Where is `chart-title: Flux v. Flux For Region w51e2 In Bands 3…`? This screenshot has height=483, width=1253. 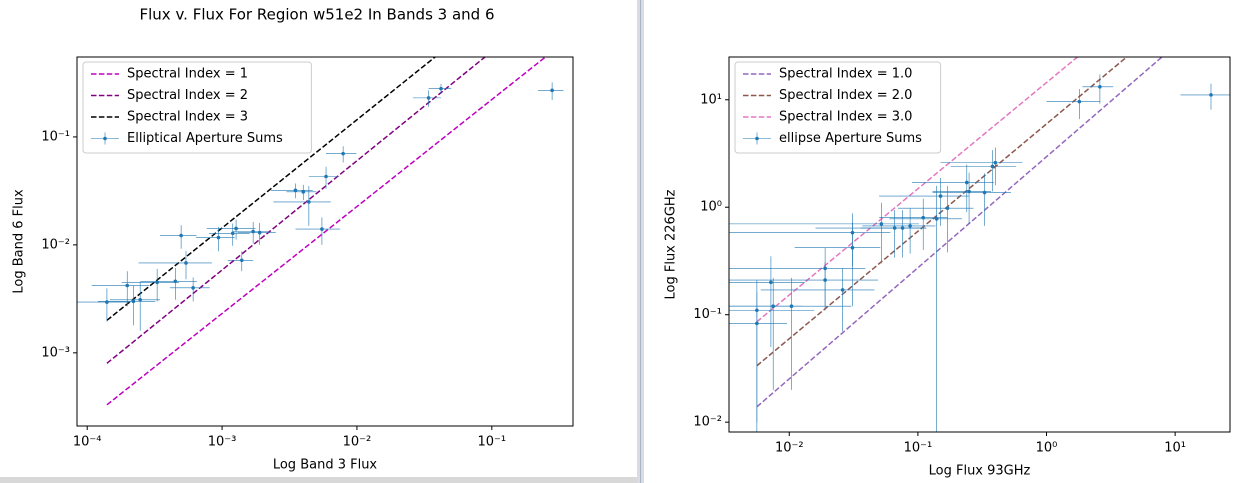
chart-title: Flux v. Flux For Region w51e2 In Bands 3… is located at coordinates (317, 15).